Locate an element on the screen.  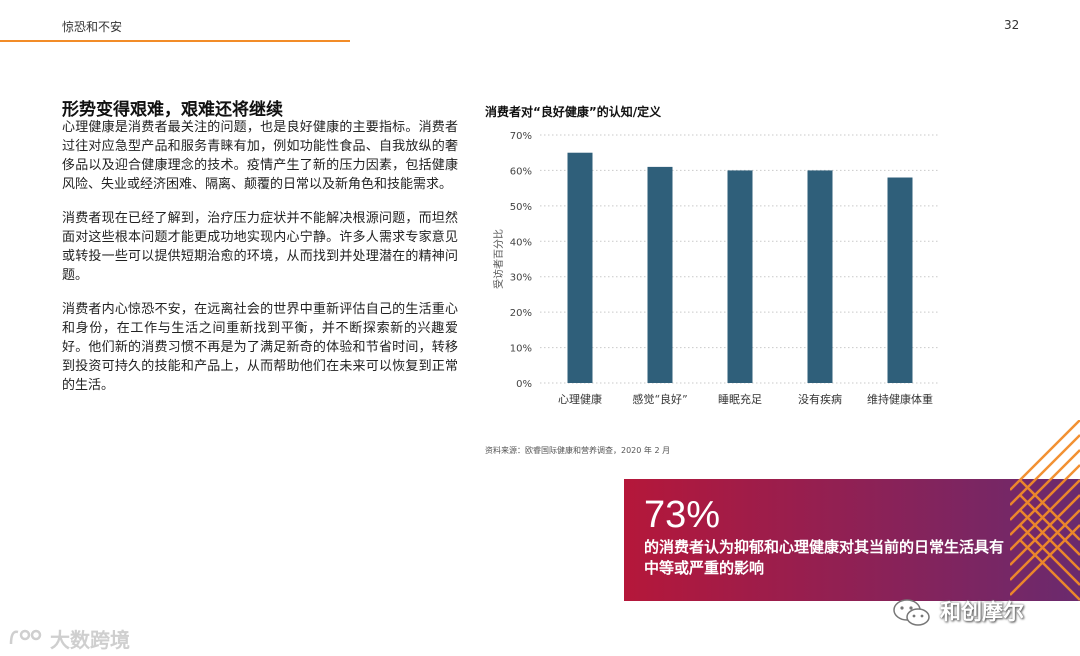
chart-title: 消费者对“良好健康”的认知/定义 is located at coordinates (573, 112).